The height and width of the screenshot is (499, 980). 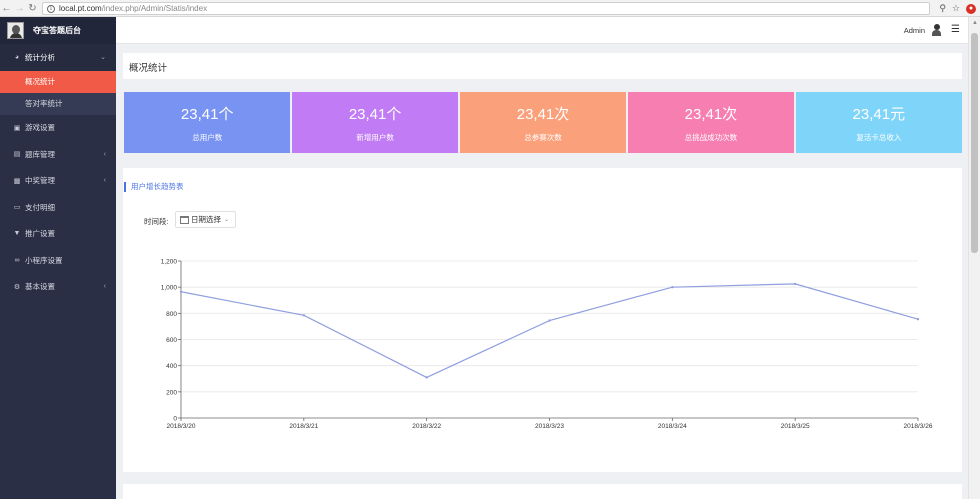 I want to click on calendar-icon, so click(x=184, y=219).